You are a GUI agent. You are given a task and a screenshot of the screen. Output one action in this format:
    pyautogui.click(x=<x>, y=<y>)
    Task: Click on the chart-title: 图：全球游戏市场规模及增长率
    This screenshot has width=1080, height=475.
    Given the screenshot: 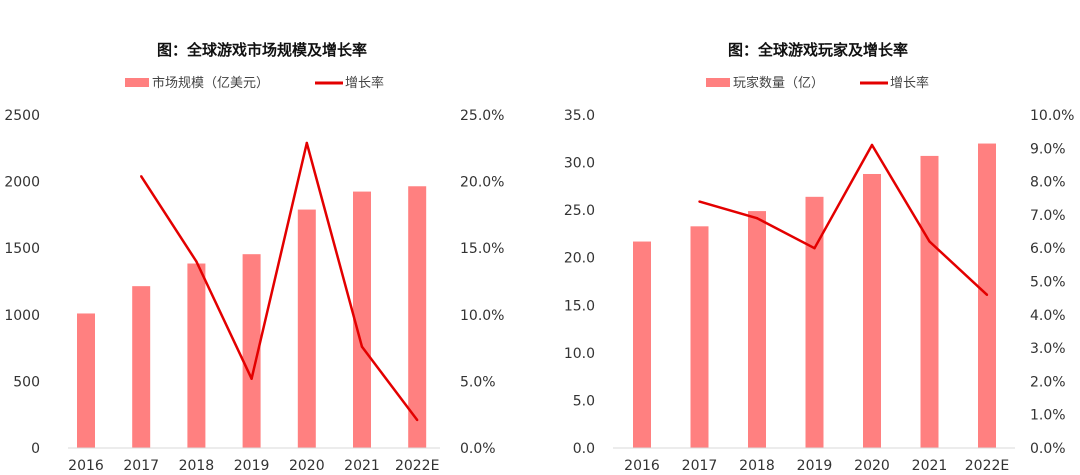 What is the action you would take?
    pyautogui.click(x=262, y=50)
    